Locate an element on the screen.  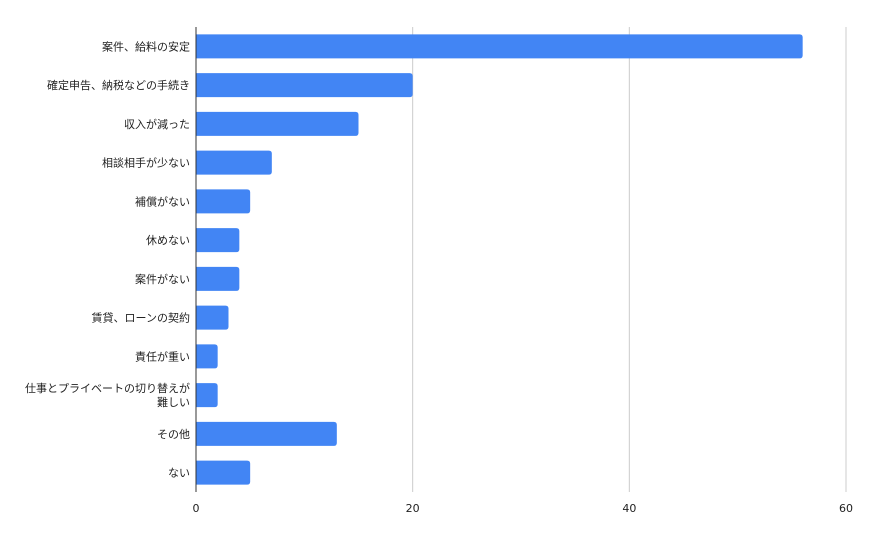
x-tick-labels: 0 20 40 60 is located at coordinates (523, 508).